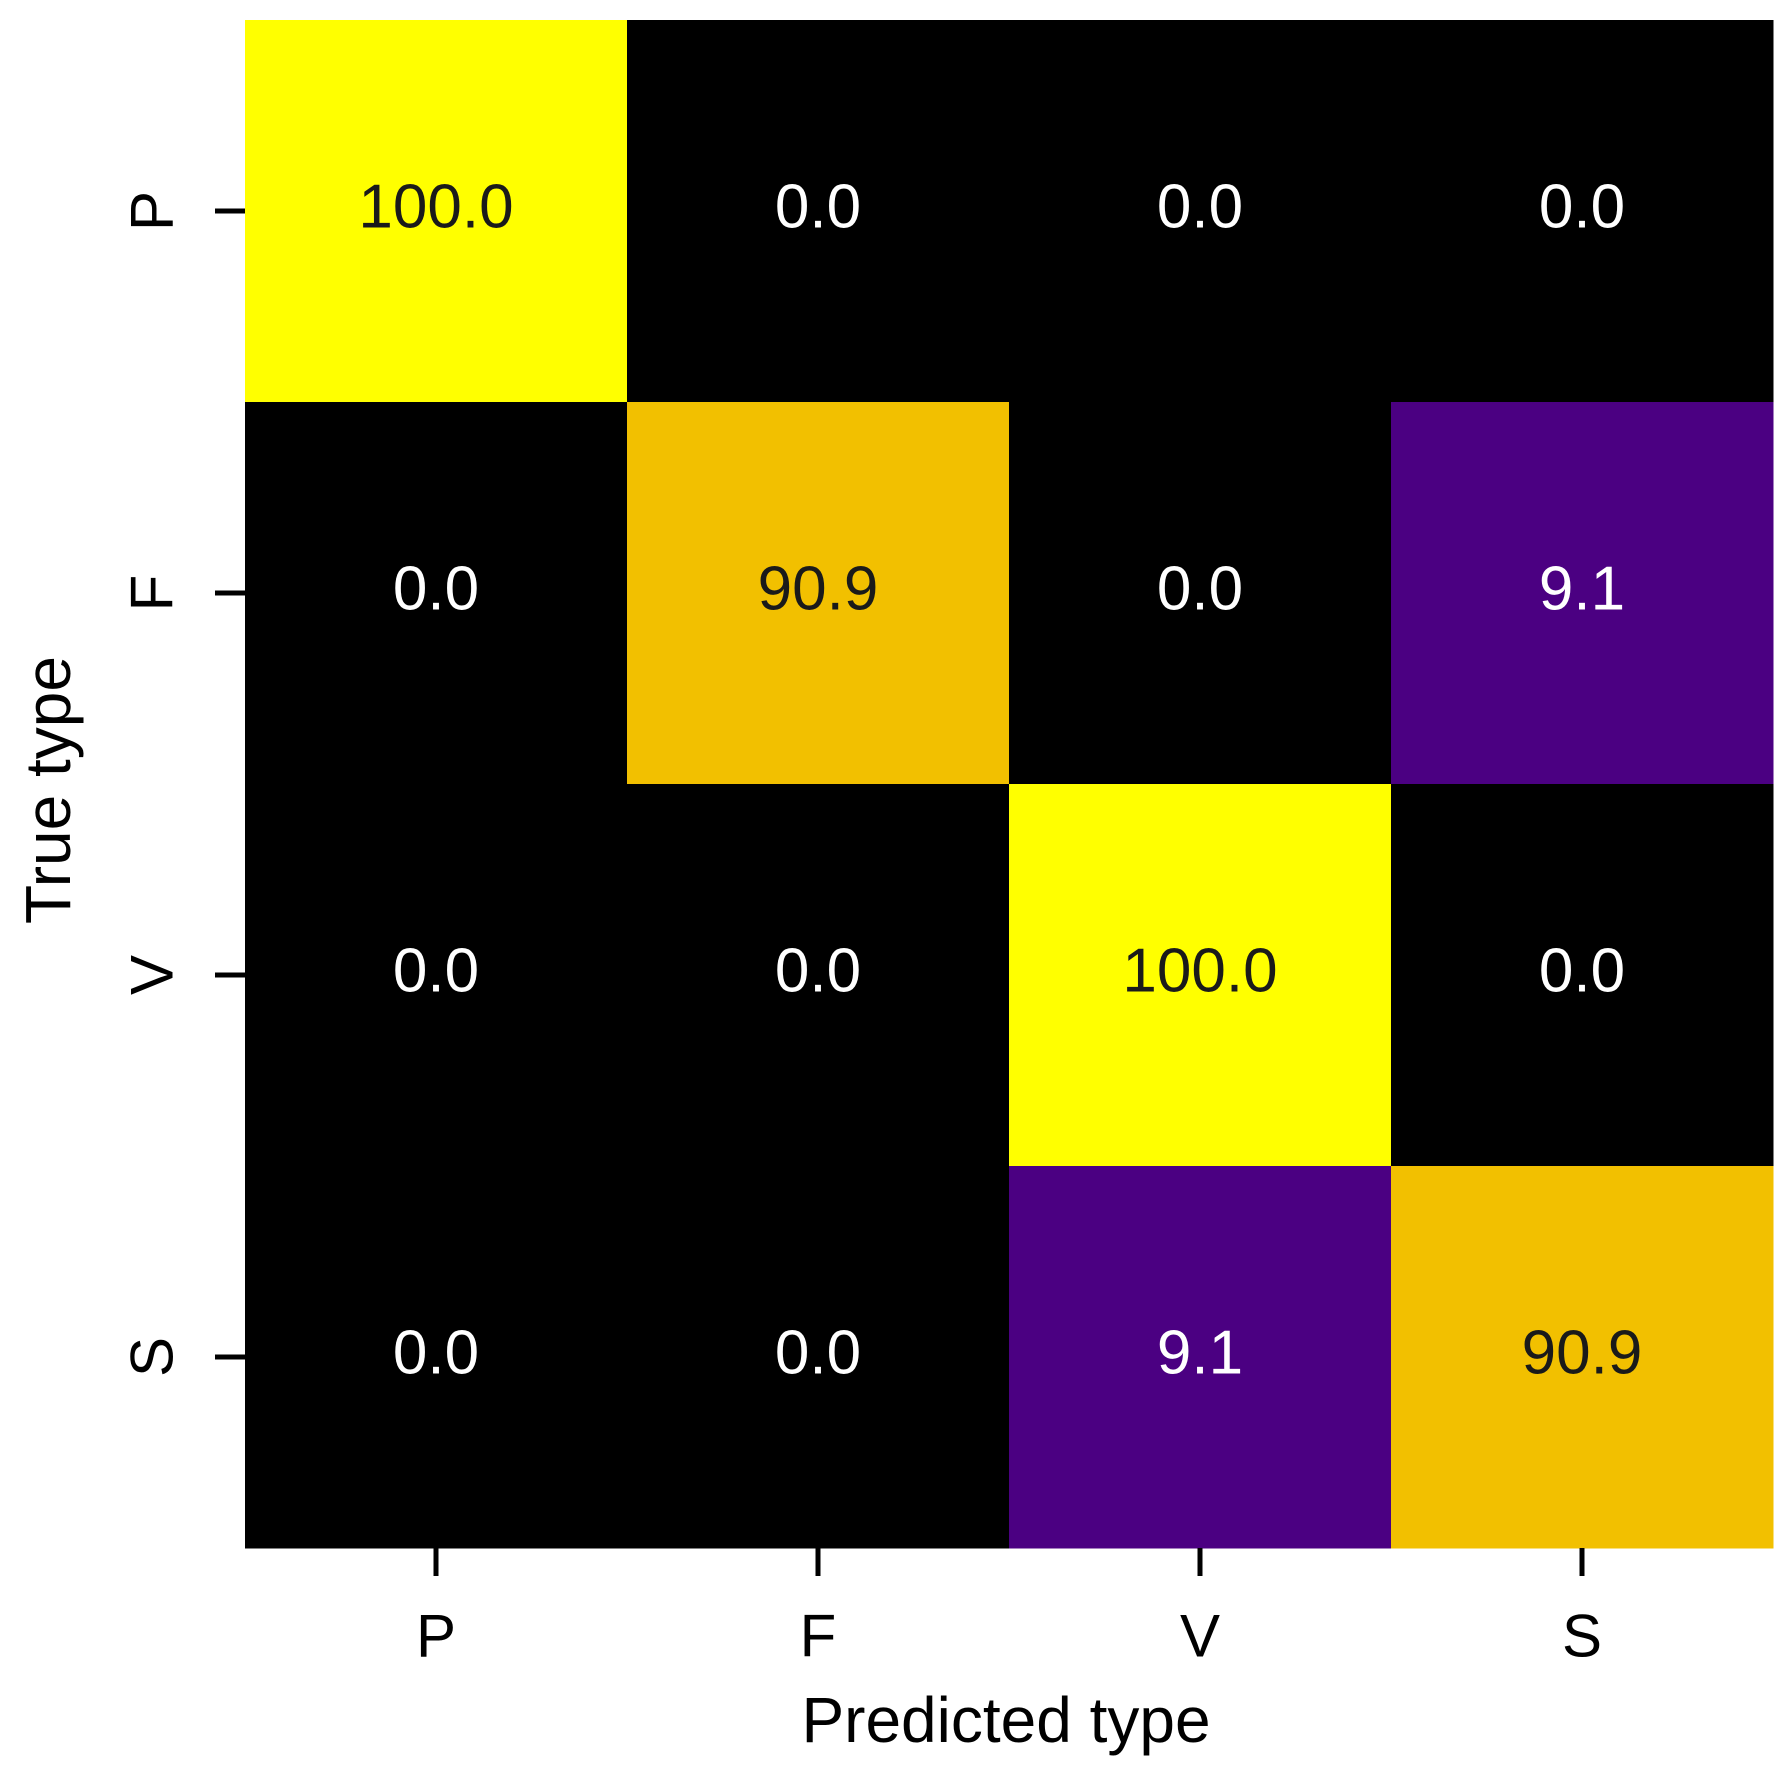 The image size is (1788, 1785). I want to click on heatmap-cell-F-F, so click(818, 593).